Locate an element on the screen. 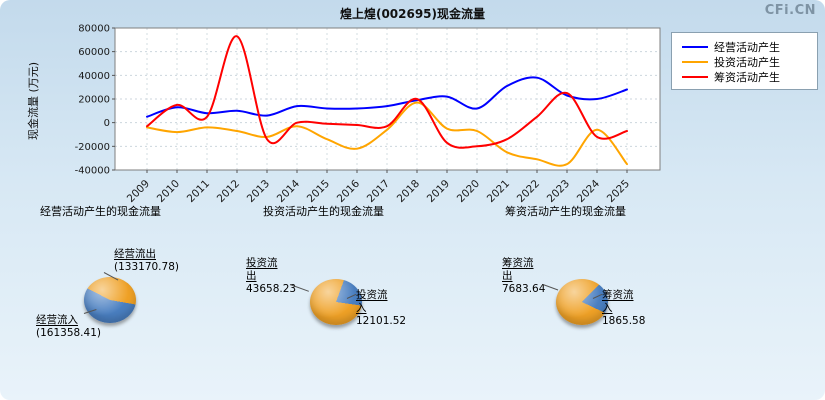  pie-label-investing-outflow: 投资流出 43658.23 is located at coordinates (271, 276).